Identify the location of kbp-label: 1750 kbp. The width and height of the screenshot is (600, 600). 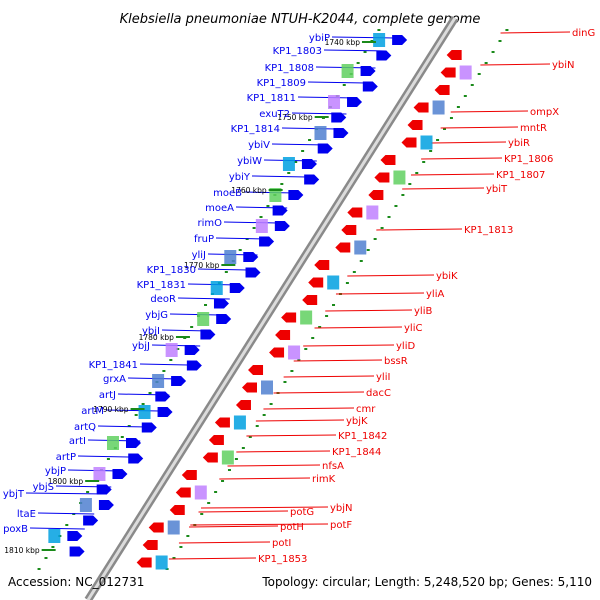
(295, 117).